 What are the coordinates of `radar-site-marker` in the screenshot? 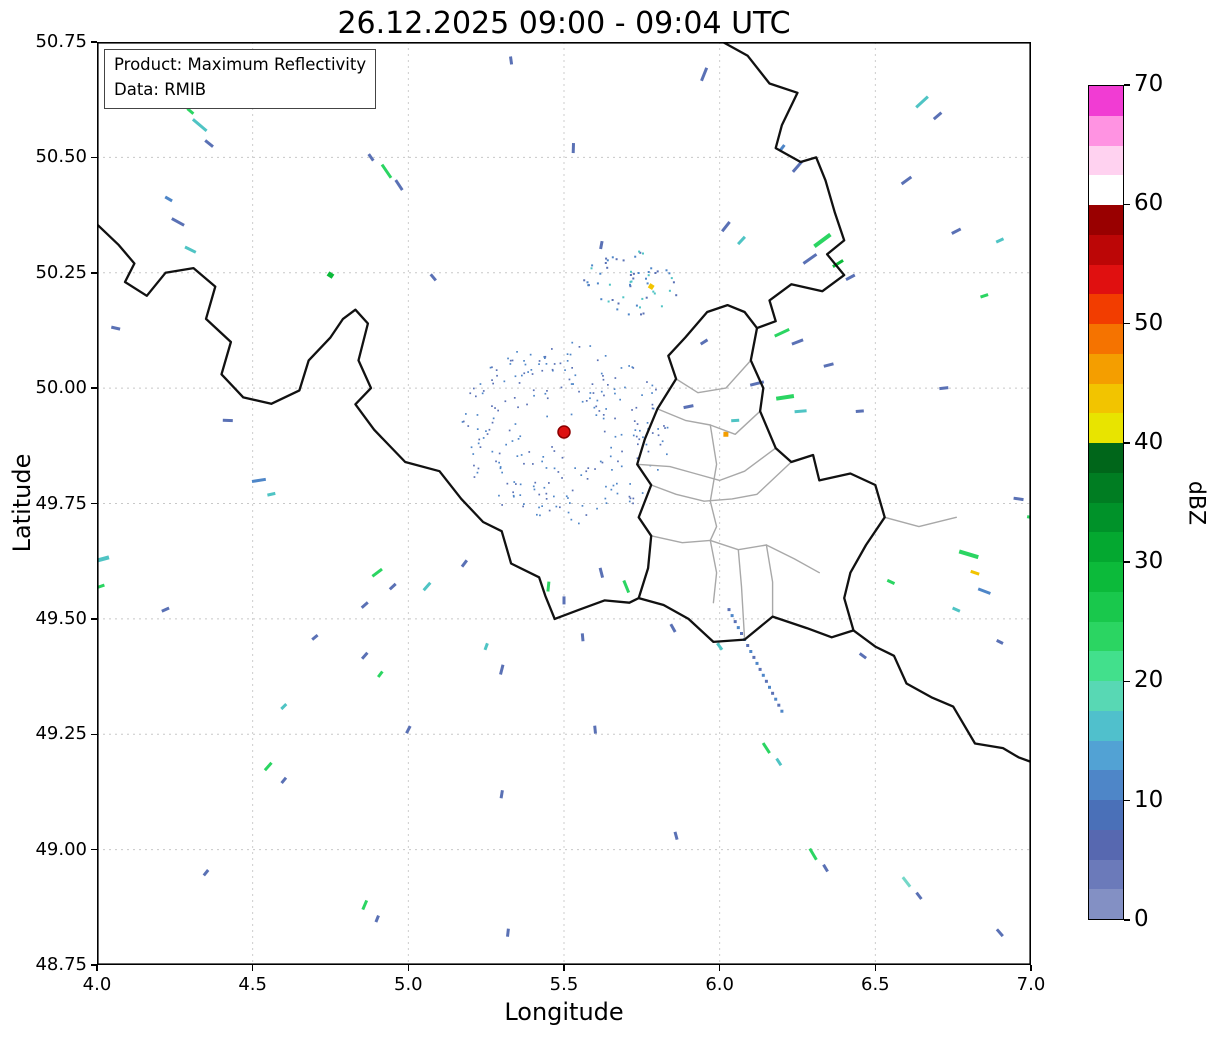 It's located at (564, 432).